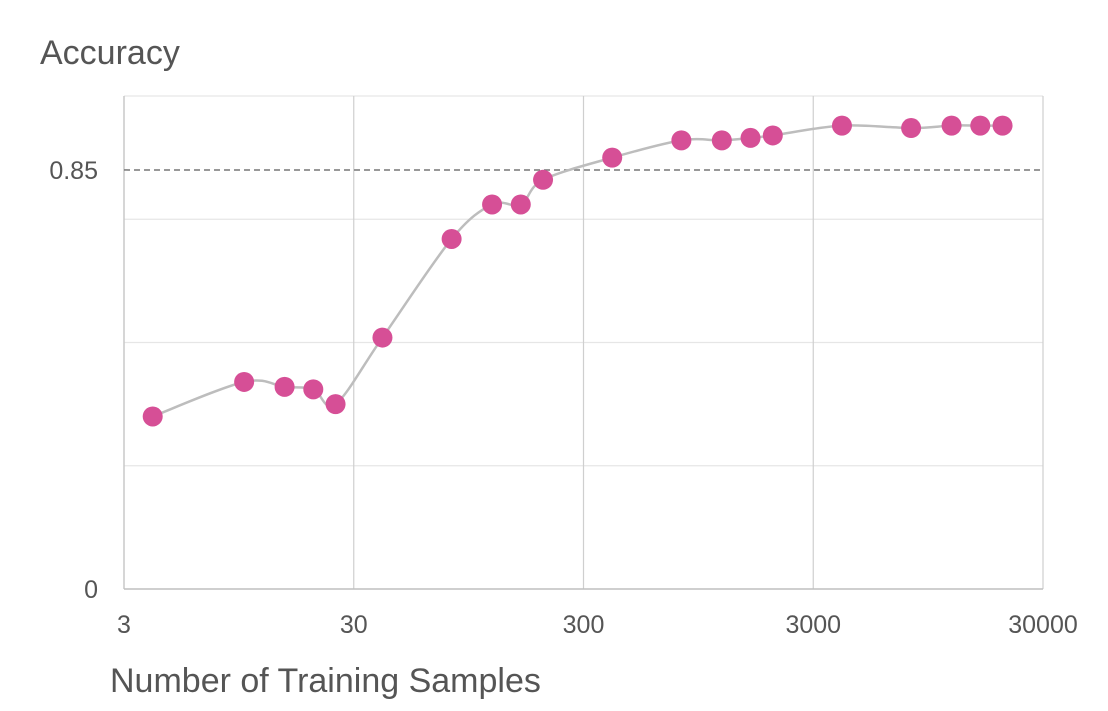 The width and height of the screenshot is (1108, 711). Describe the element at coordinates (325, 681) in the screenshot. I see `x-axis-title: Number of Training Samples` at that location.